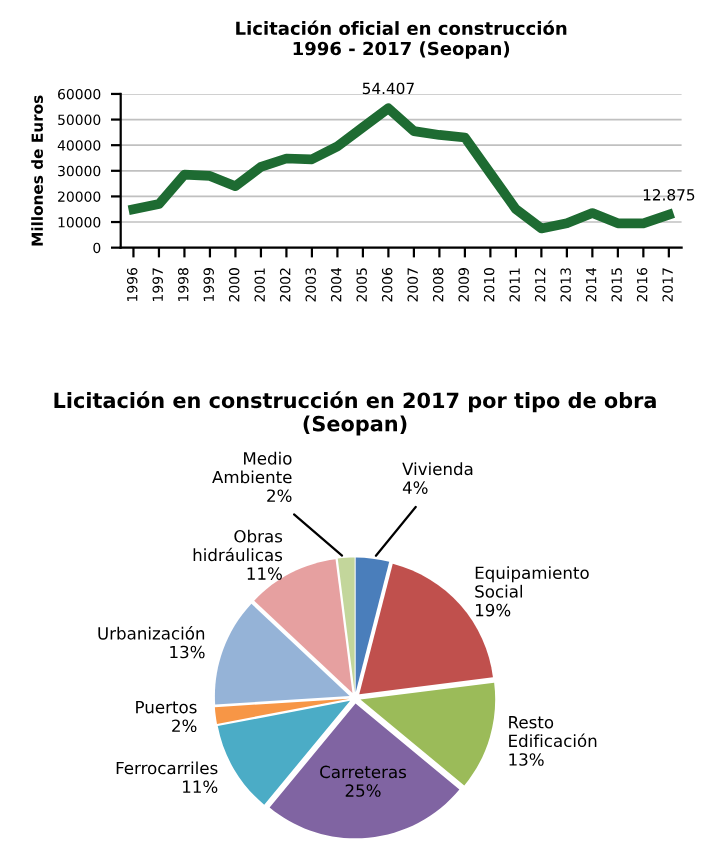 This screenshot has height=854, width=710. What do you see at coordinates (532, 582) in the screenshot?
I see `slice-label: Equipamiento Social` at bounding box center [532, 582].